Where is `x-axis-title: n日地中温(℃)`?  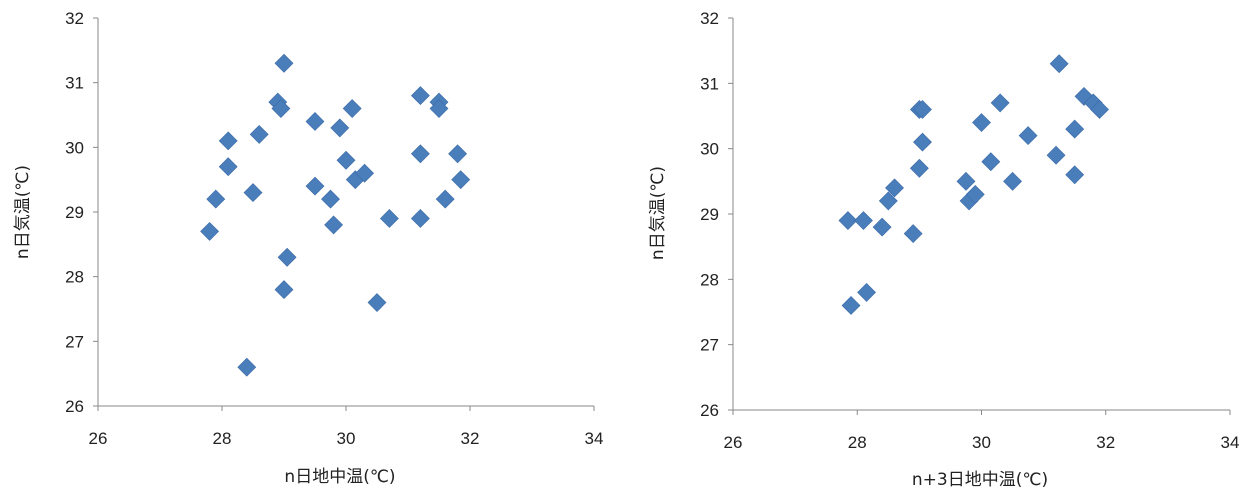 x-axis-title: n日地中温(℃) is located at coordinates (339, 477).